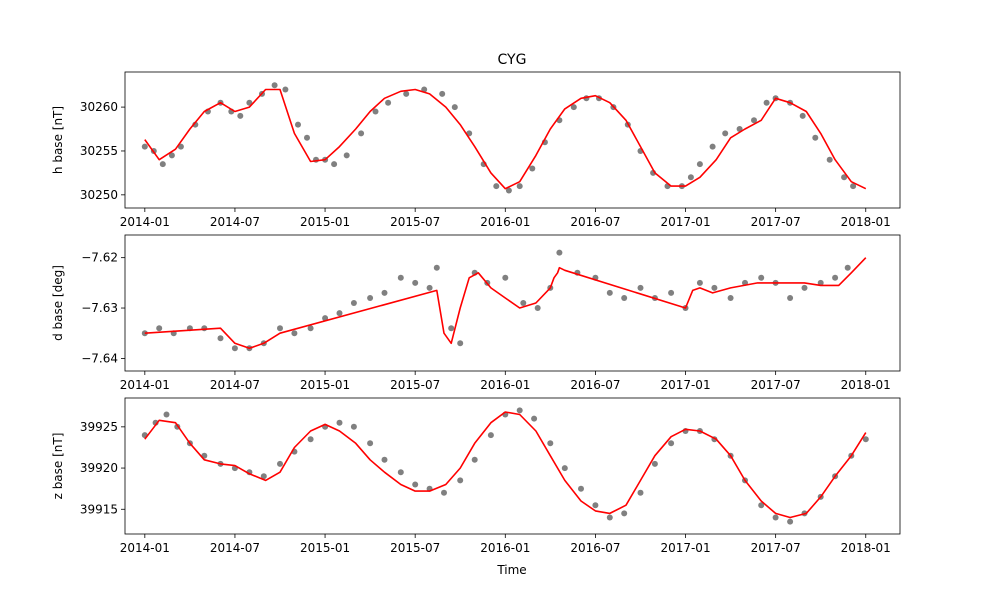 Image resolution: width=1000 pixels, height=600 pixels. What do you see at coordinates (512, 60) in the screenshot?
I see `chart-title: CYG` at bounding box center [512, 60].